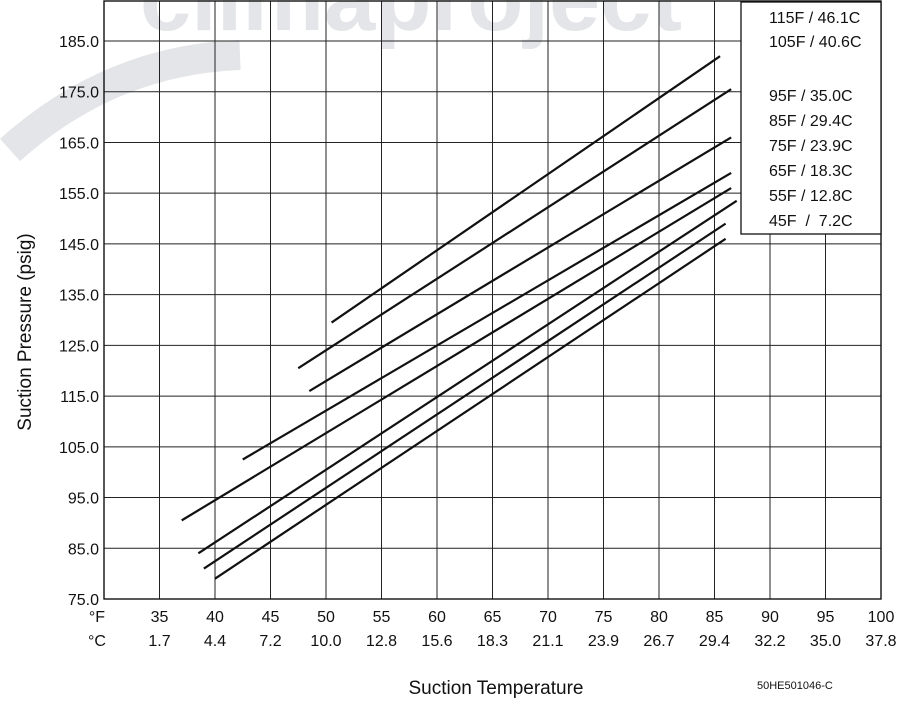 This screenshot has width=917, height=702. What do you see at coordinates (811, 196) in the screenshot?
I see `legend-entry: 55F / 12.8C` at bounding box center [811, 196].